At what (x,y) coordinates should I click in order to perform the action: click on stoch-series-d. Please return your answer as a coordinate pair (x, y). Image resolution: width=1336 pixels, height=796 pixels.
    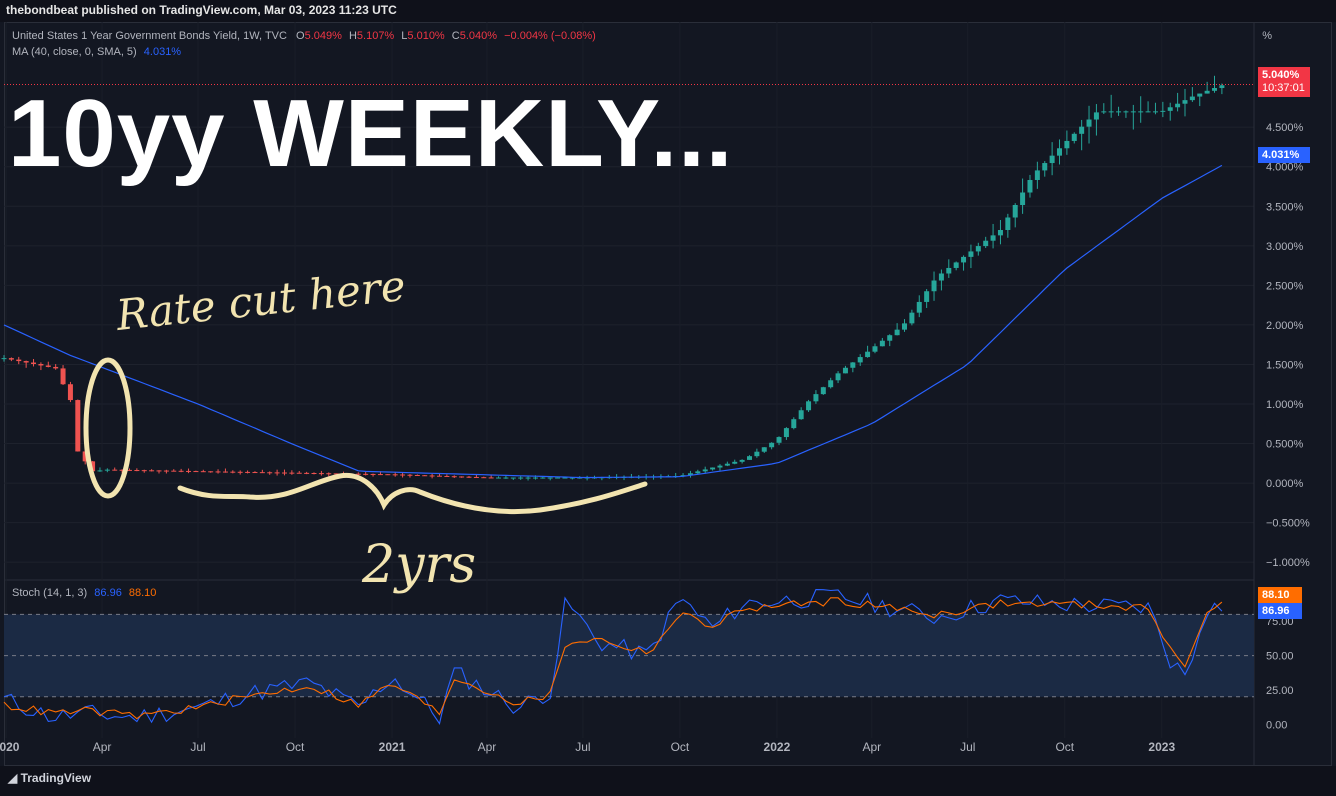
    Looking at the image, I should click on (613, 658).